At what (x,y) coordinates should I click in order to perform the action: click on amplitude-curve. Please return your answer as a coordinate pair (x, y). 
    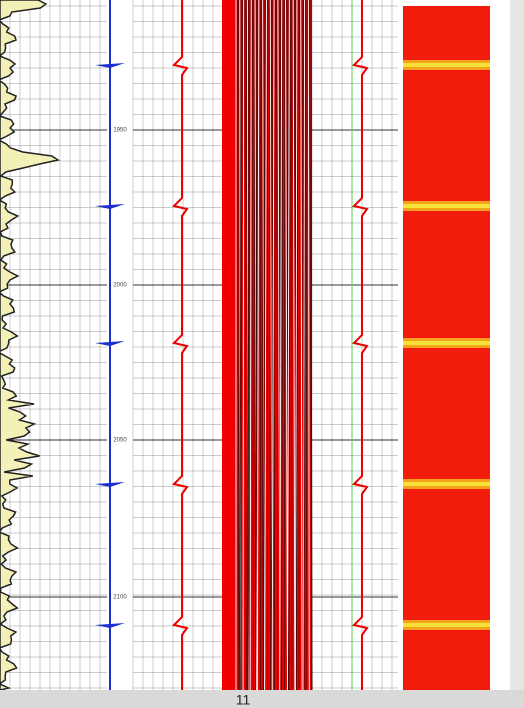
    Looking at the image, I should click on (180, 345).